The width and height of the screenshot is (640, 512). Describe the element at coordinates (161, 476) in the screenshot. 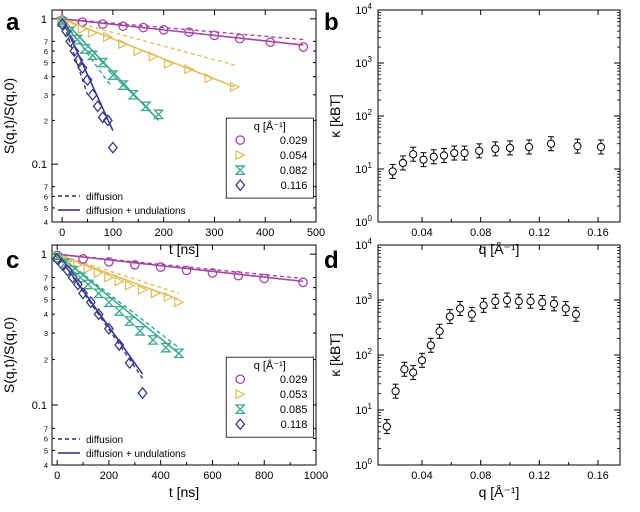

I see `x-tick-label: 400` at that location.